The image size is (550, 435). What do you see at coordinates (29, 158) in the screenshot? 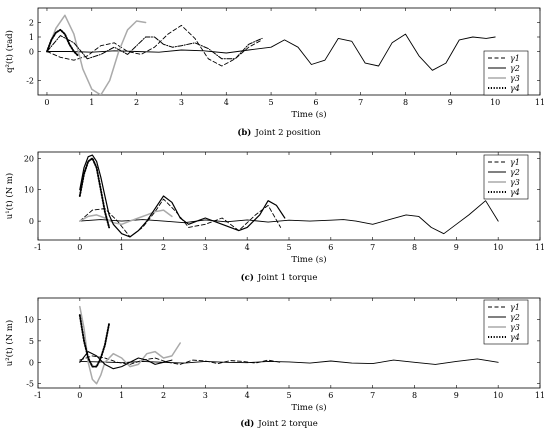
I see `y-tick-label: 20` at bounding box center [29, 158].